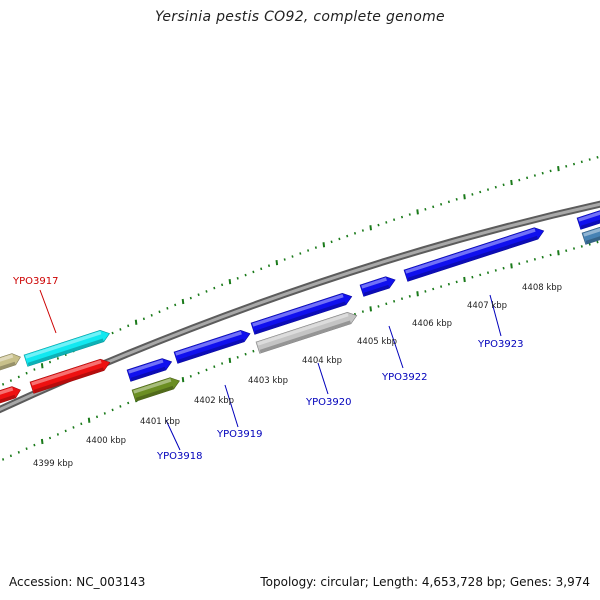 The image size is (600, 600). What do you see at coordinates (239, 434) in the screenshot?
I see `gene-label: YPO3919` at bounding box center [239, 434].